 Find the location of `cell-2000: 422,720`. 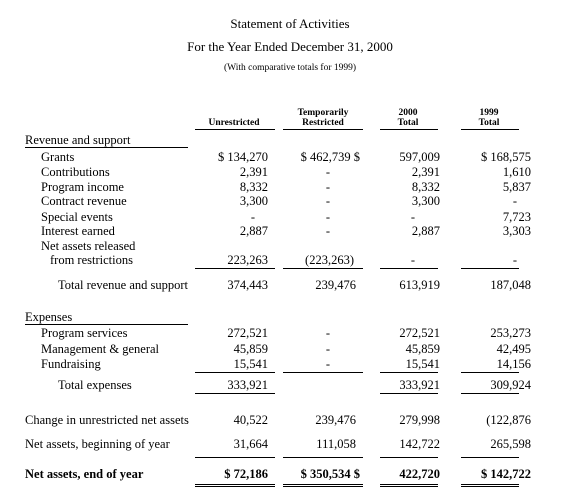

cell-2000: 422,720 is located at coordinates (419, 474).